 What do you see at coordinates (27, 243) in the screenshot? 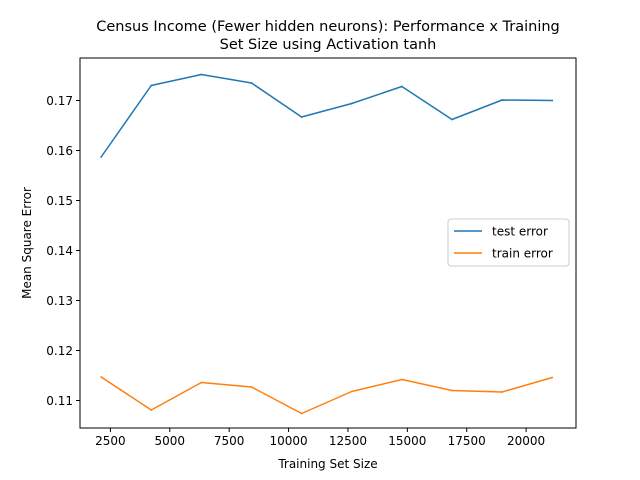
I see `y-axis-label: Mean Square Error` at bounding box center [27, 243].